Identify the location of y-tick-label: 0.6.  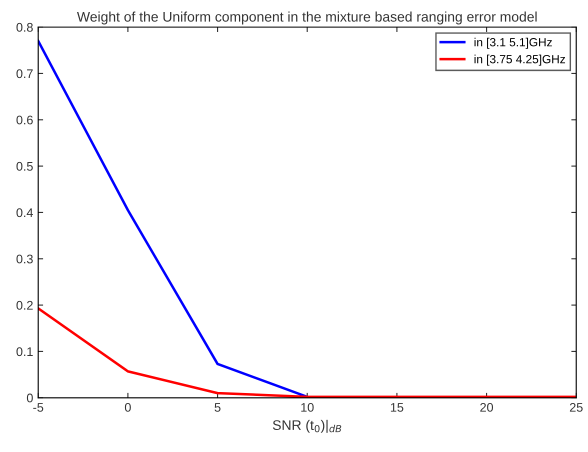
(24, 120).